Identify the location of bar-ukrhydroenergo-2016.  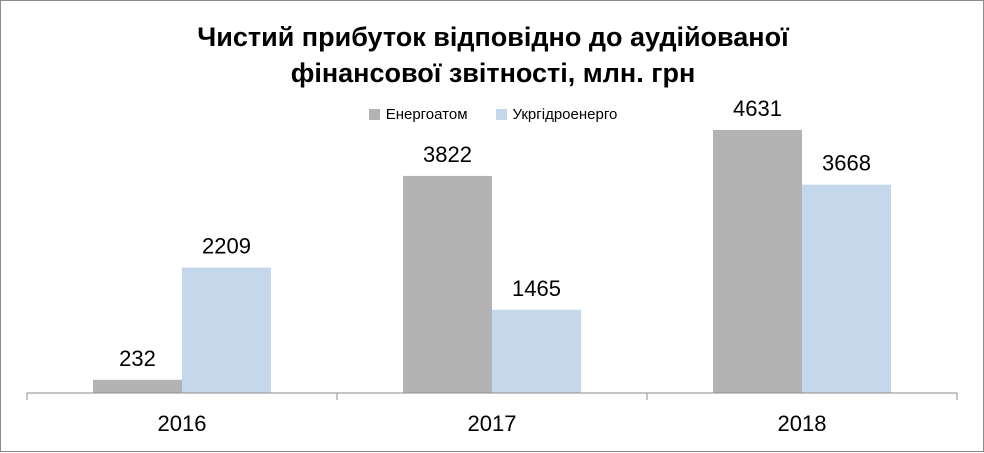
(226, 330).